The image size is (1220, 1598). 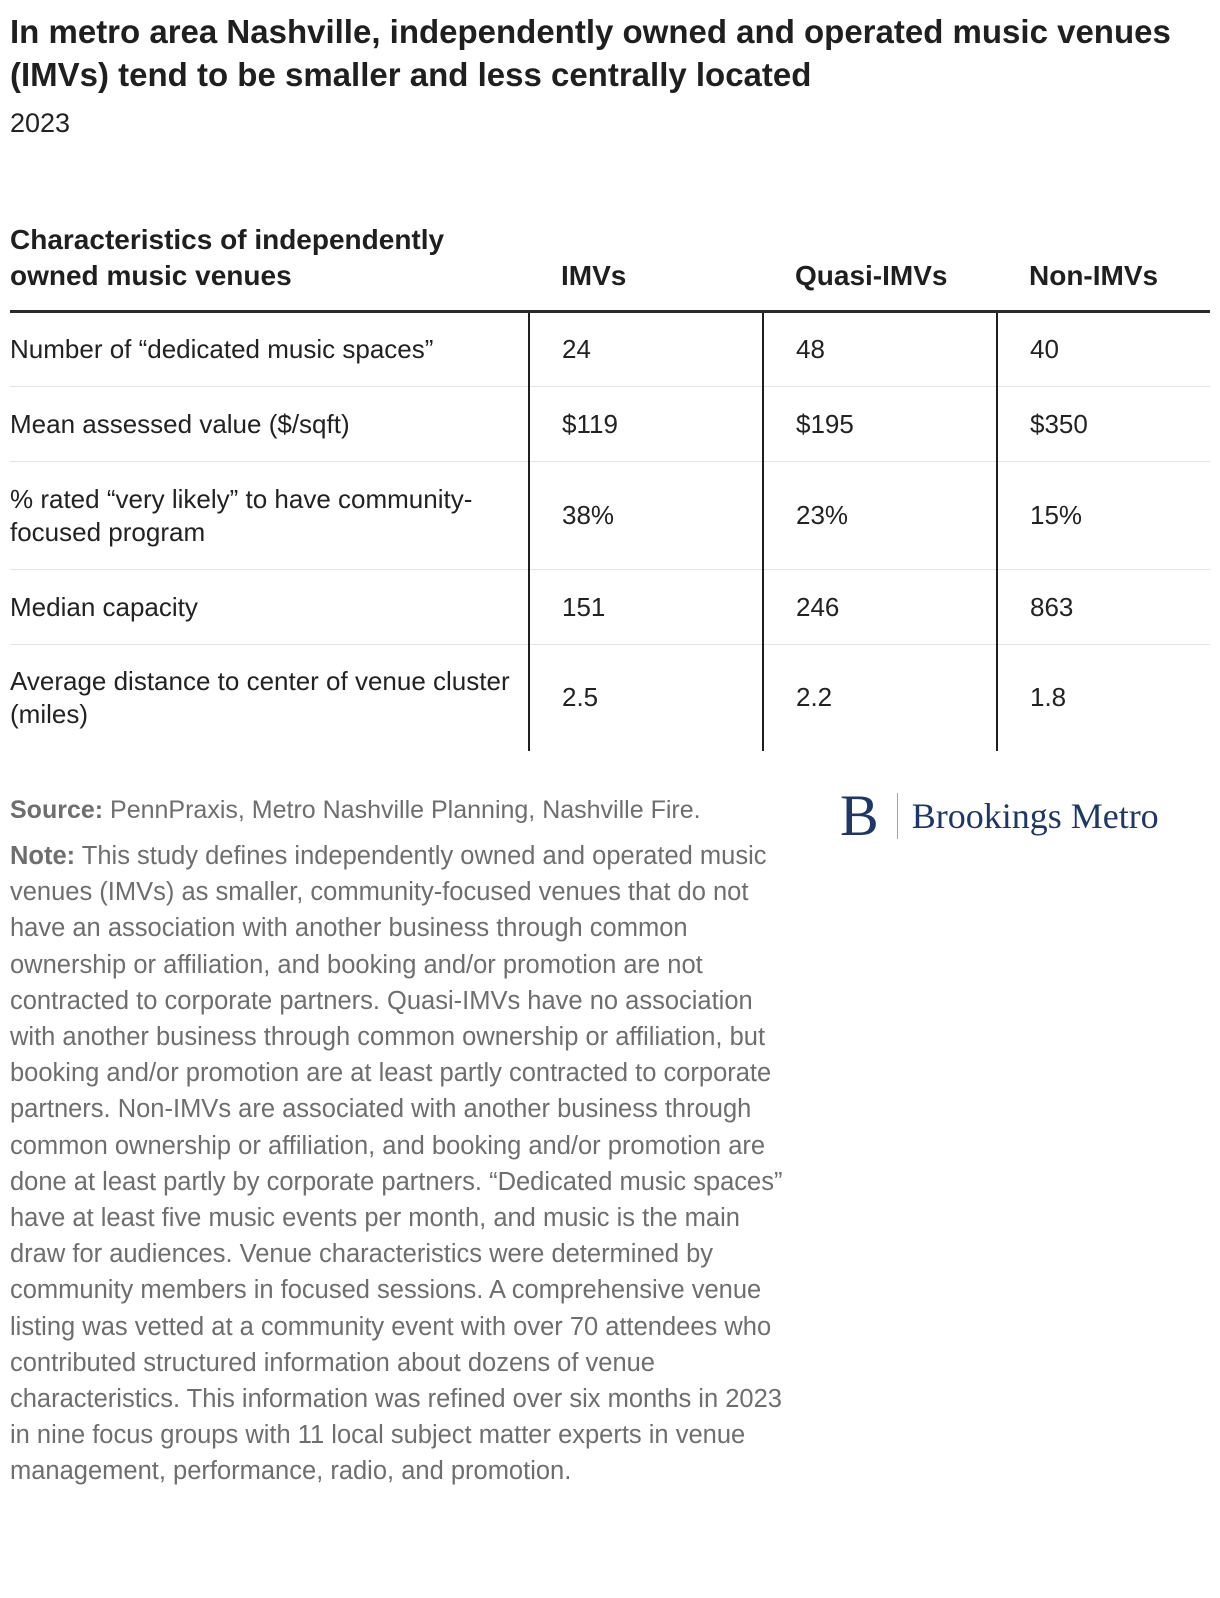 What do you see at coordinates (645, 697) in the screenshot?
I see `cell-imvs: 2.5` at bounding box center [645, 697].